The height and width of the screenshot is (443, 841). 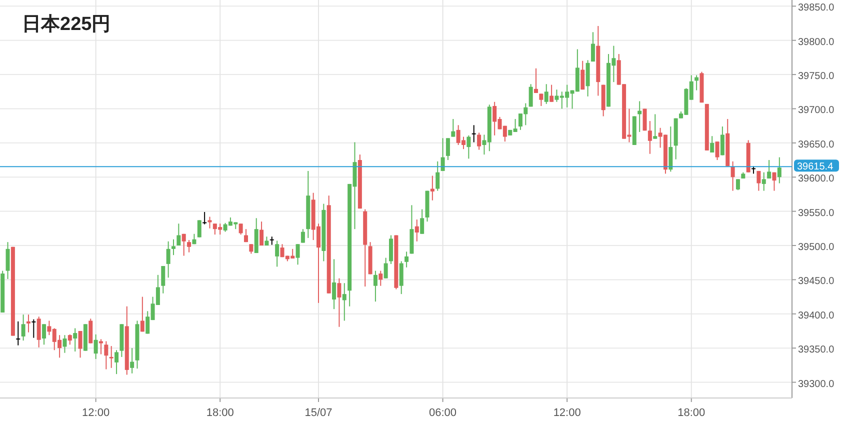 I want to click on y-tick-label: 39400.0, so click(x=816, y=316).